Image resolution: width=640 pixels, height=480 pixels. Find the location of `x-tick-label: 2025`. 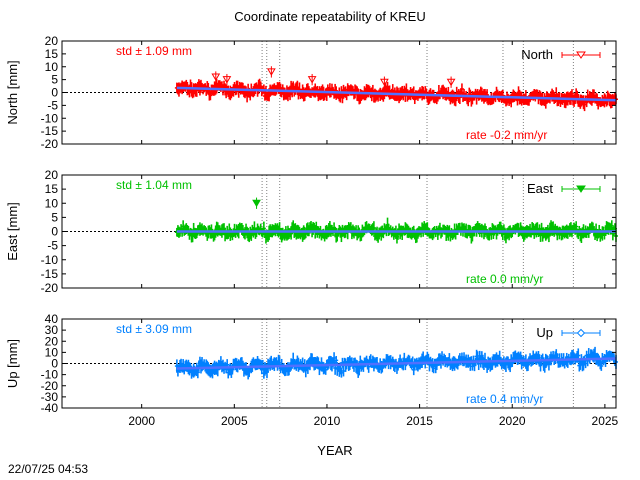

x-tick-label: 2025 is located at coordinates (605, 421).